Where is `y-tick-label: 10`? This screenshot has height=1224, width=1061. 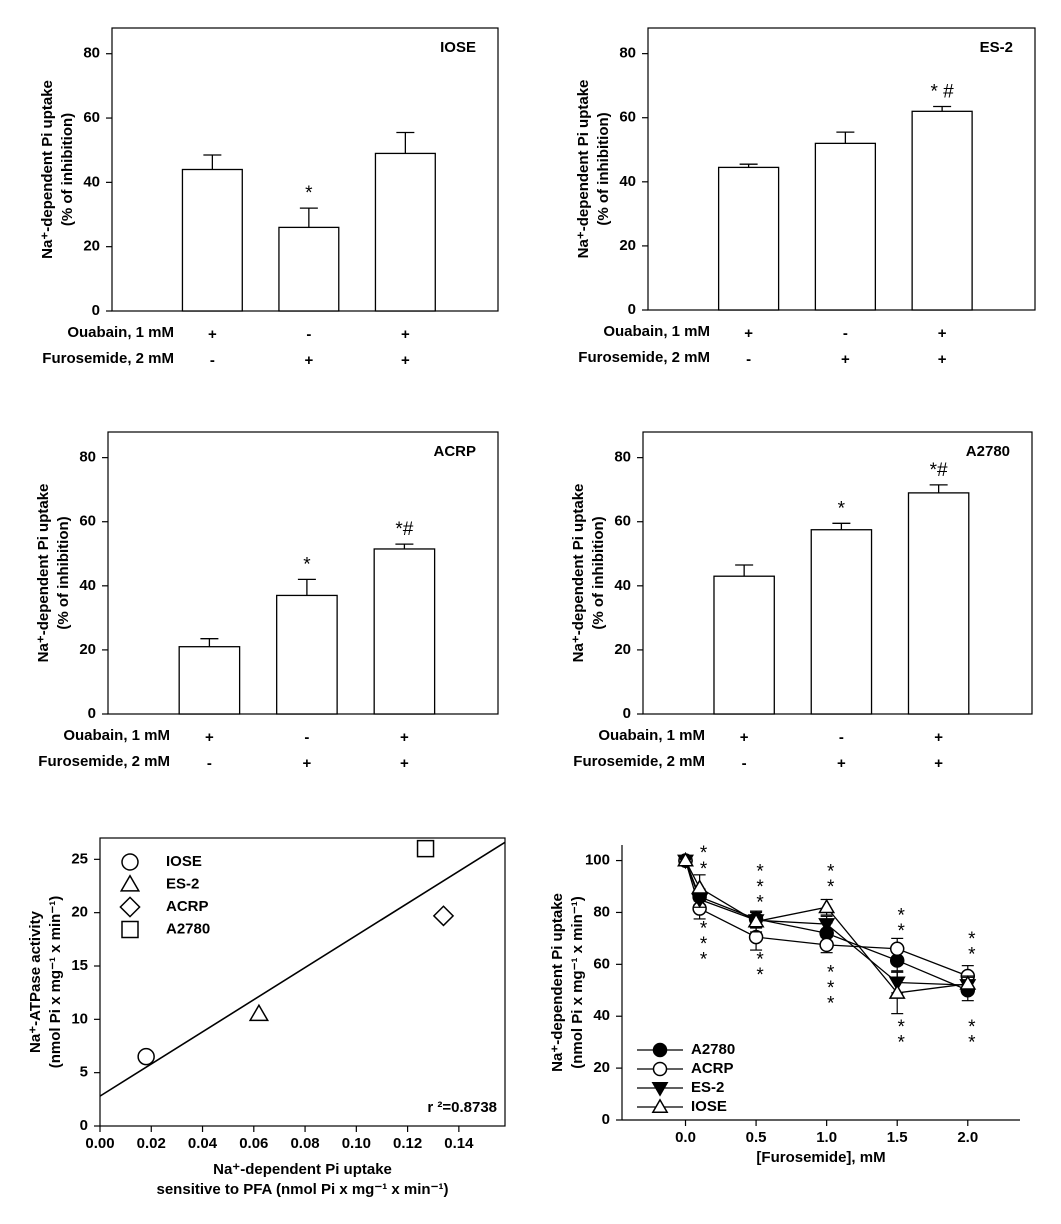
y-tick-label: 10 is located at coordinates (79, 1018).